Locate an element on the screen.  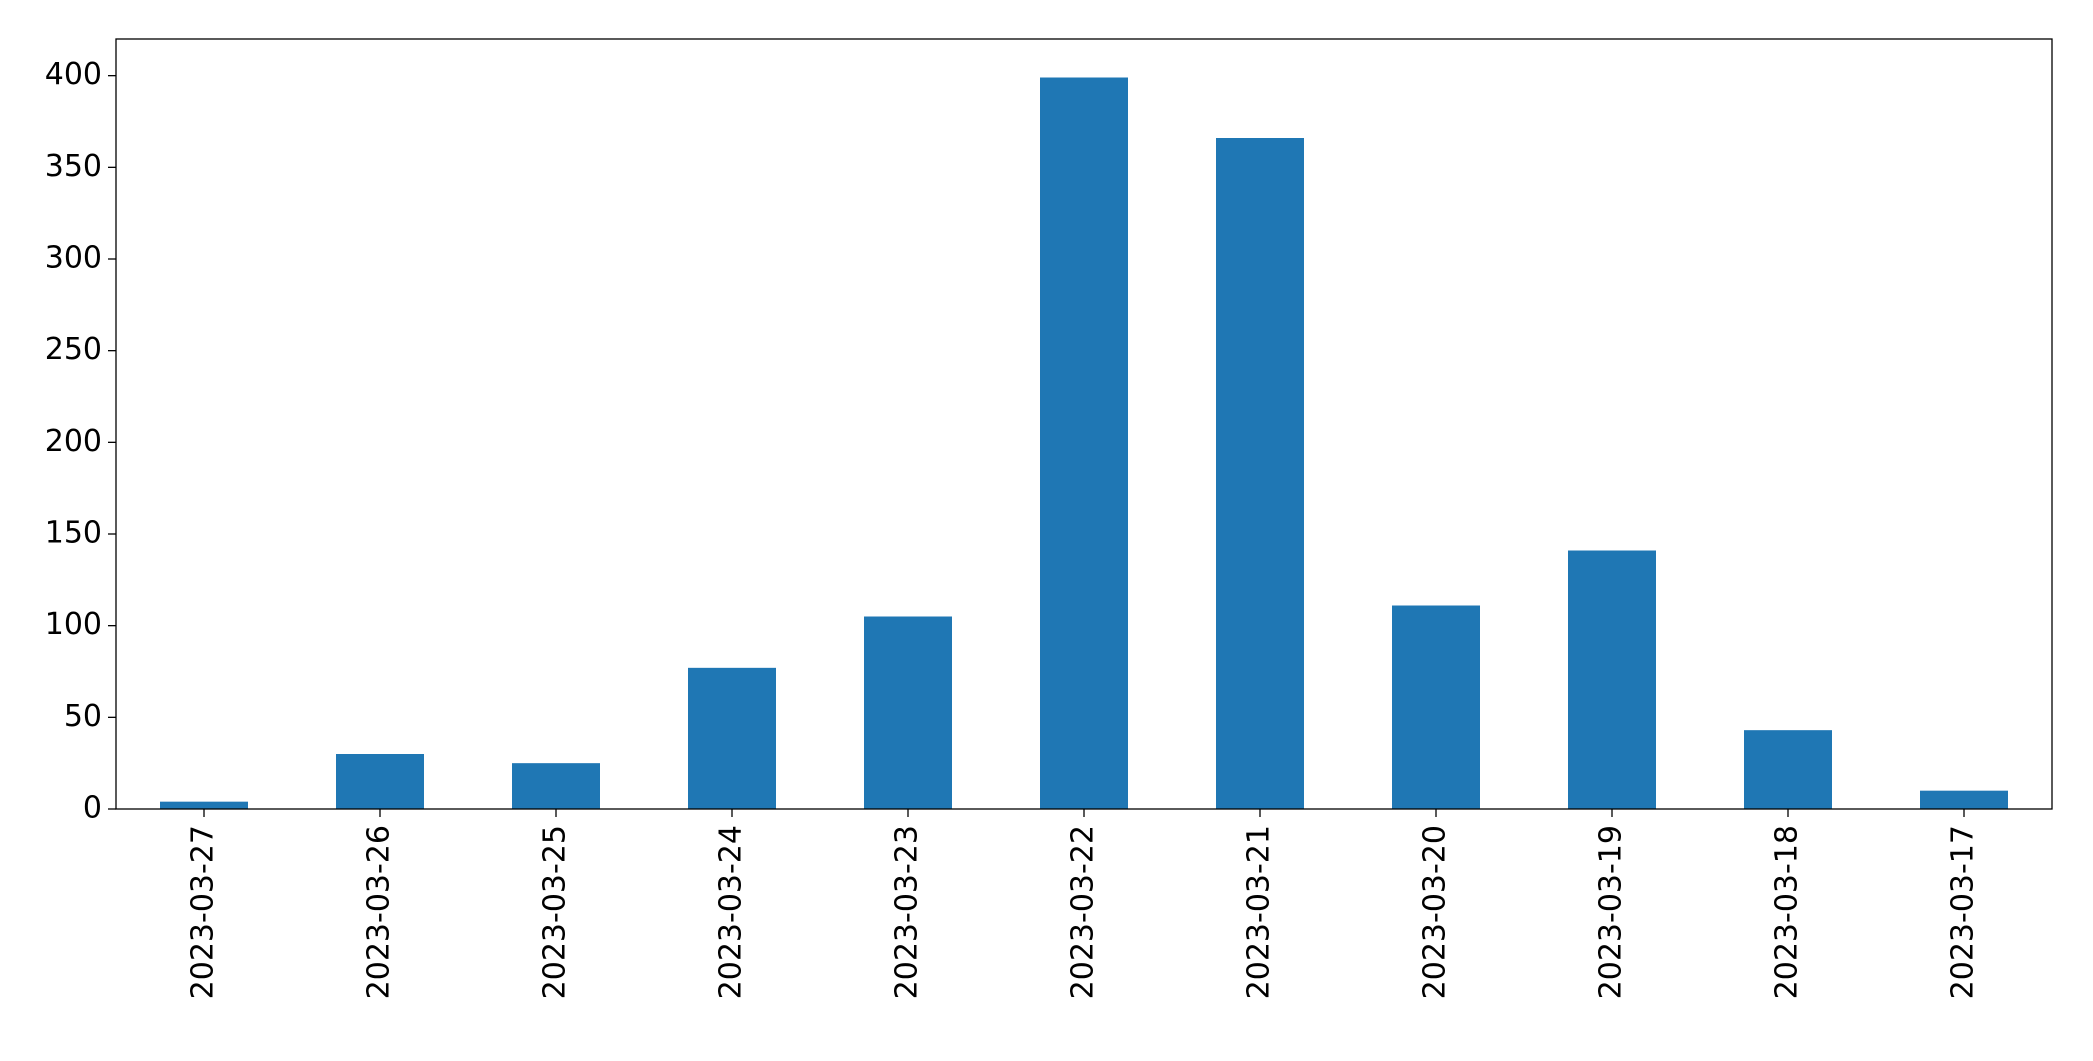
x-tick-label: 2023-03-18 is located at coordinates (1787, 912).